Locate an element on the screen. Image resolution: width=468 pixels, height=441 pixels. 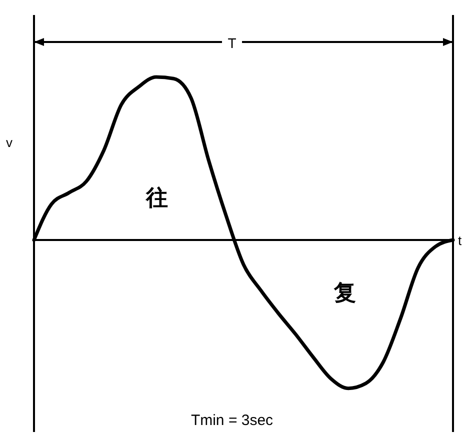
annotation: 复 is located at coordinates (344, 292).